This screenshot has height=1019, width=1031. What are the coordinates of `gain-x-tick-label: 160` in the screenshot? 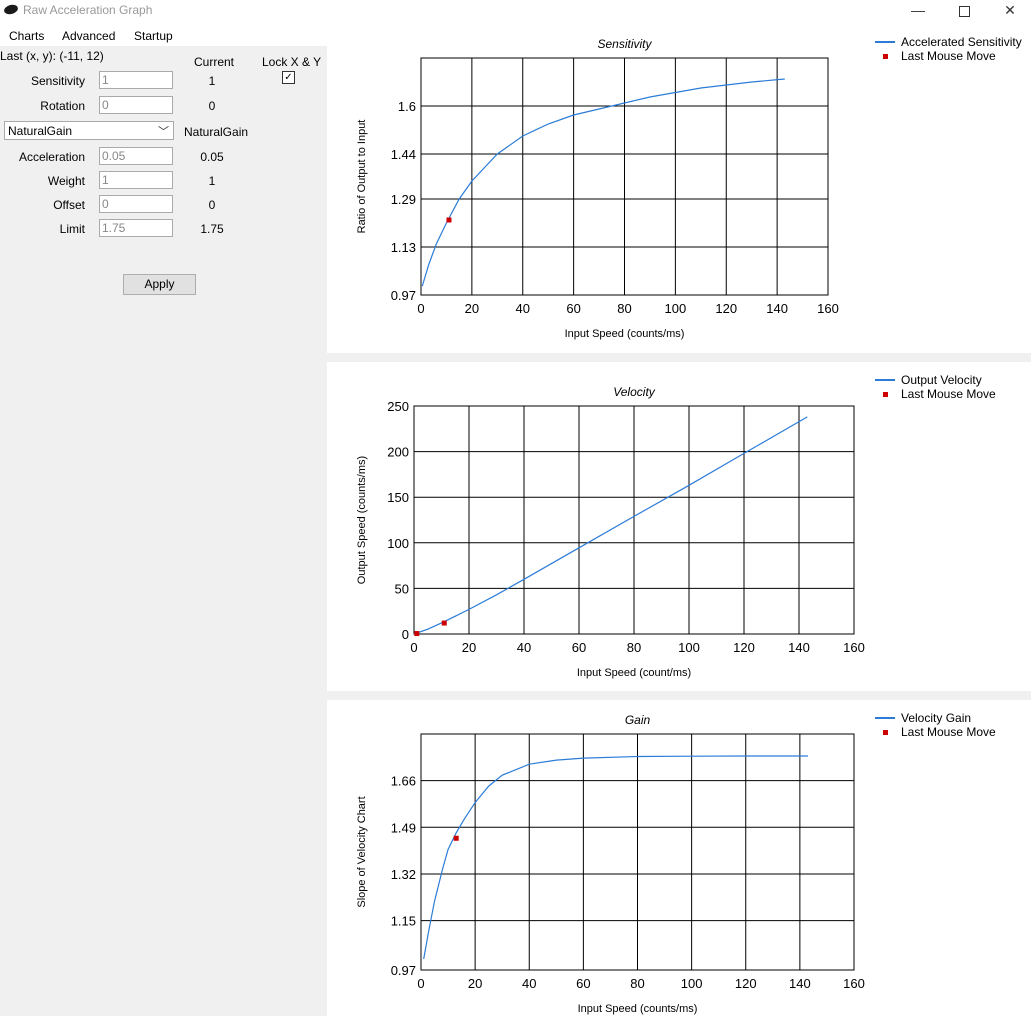 It's located at (854, 983).